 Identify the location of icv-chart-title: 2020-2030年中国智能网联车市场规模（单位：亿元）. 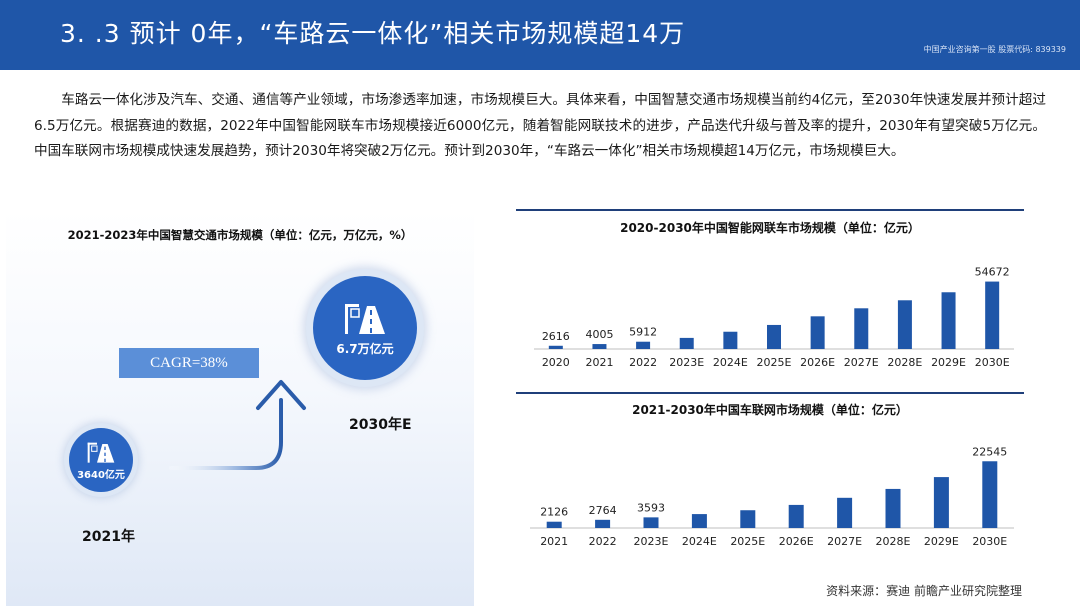
(770, 228).